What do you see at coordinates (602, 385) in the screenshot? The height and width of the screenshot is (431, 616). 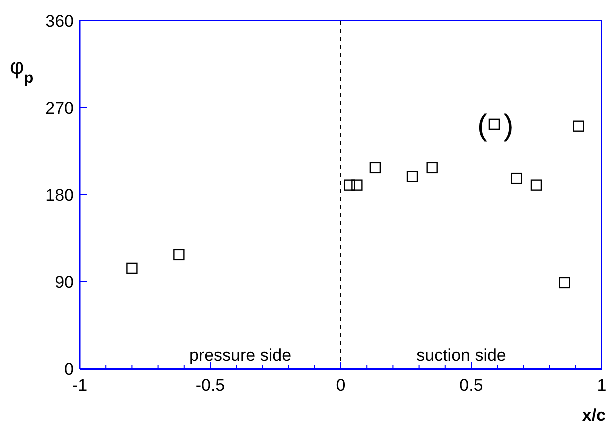 I see `x-tick-label: 1` at bounding box center [602, 385].